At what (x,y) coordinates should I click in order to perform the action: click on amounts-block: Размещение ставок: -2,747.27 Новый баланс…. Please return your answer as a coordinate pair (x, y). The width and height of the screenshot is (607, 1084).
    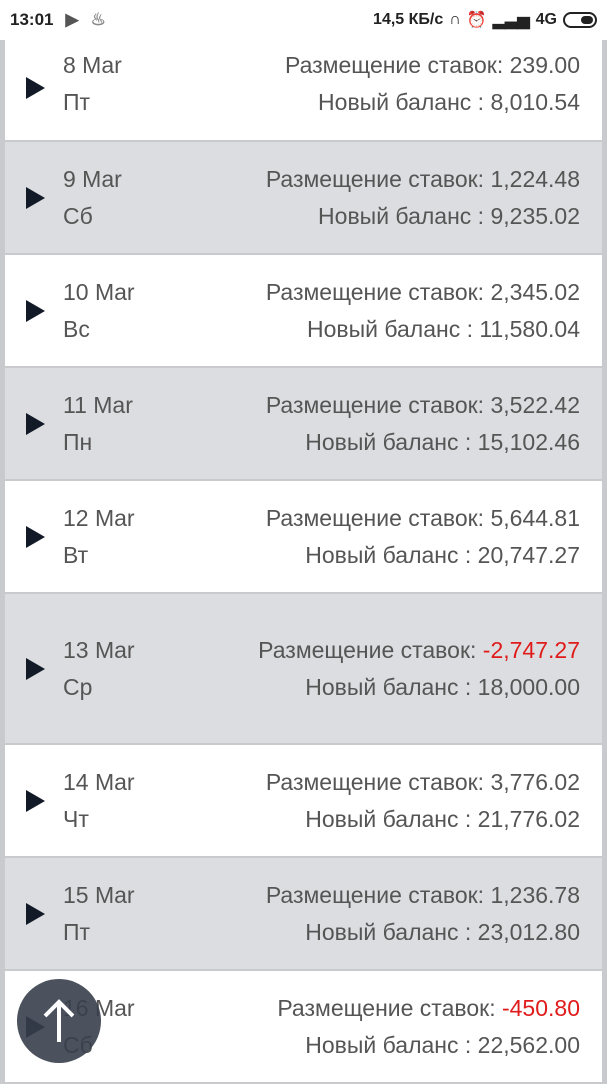
    Looking at the image, I should click on (415, 669).